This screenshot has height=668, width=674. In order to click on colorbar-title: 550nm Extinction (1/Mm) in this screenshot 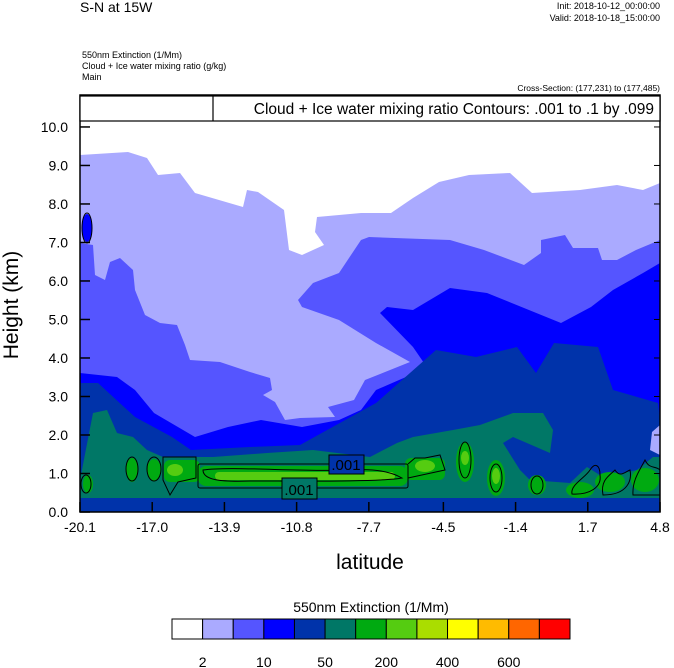, I will do `click(371, 607)`.